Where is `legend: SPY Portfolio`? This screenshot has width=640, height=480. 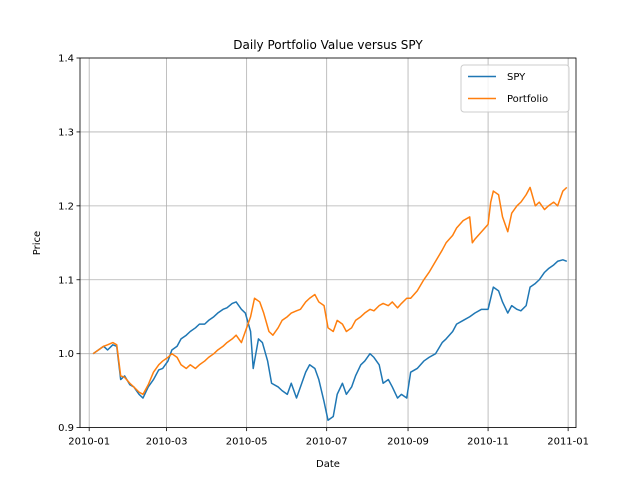 legend: SPY Portfolio is located at coordinates (515, 88).